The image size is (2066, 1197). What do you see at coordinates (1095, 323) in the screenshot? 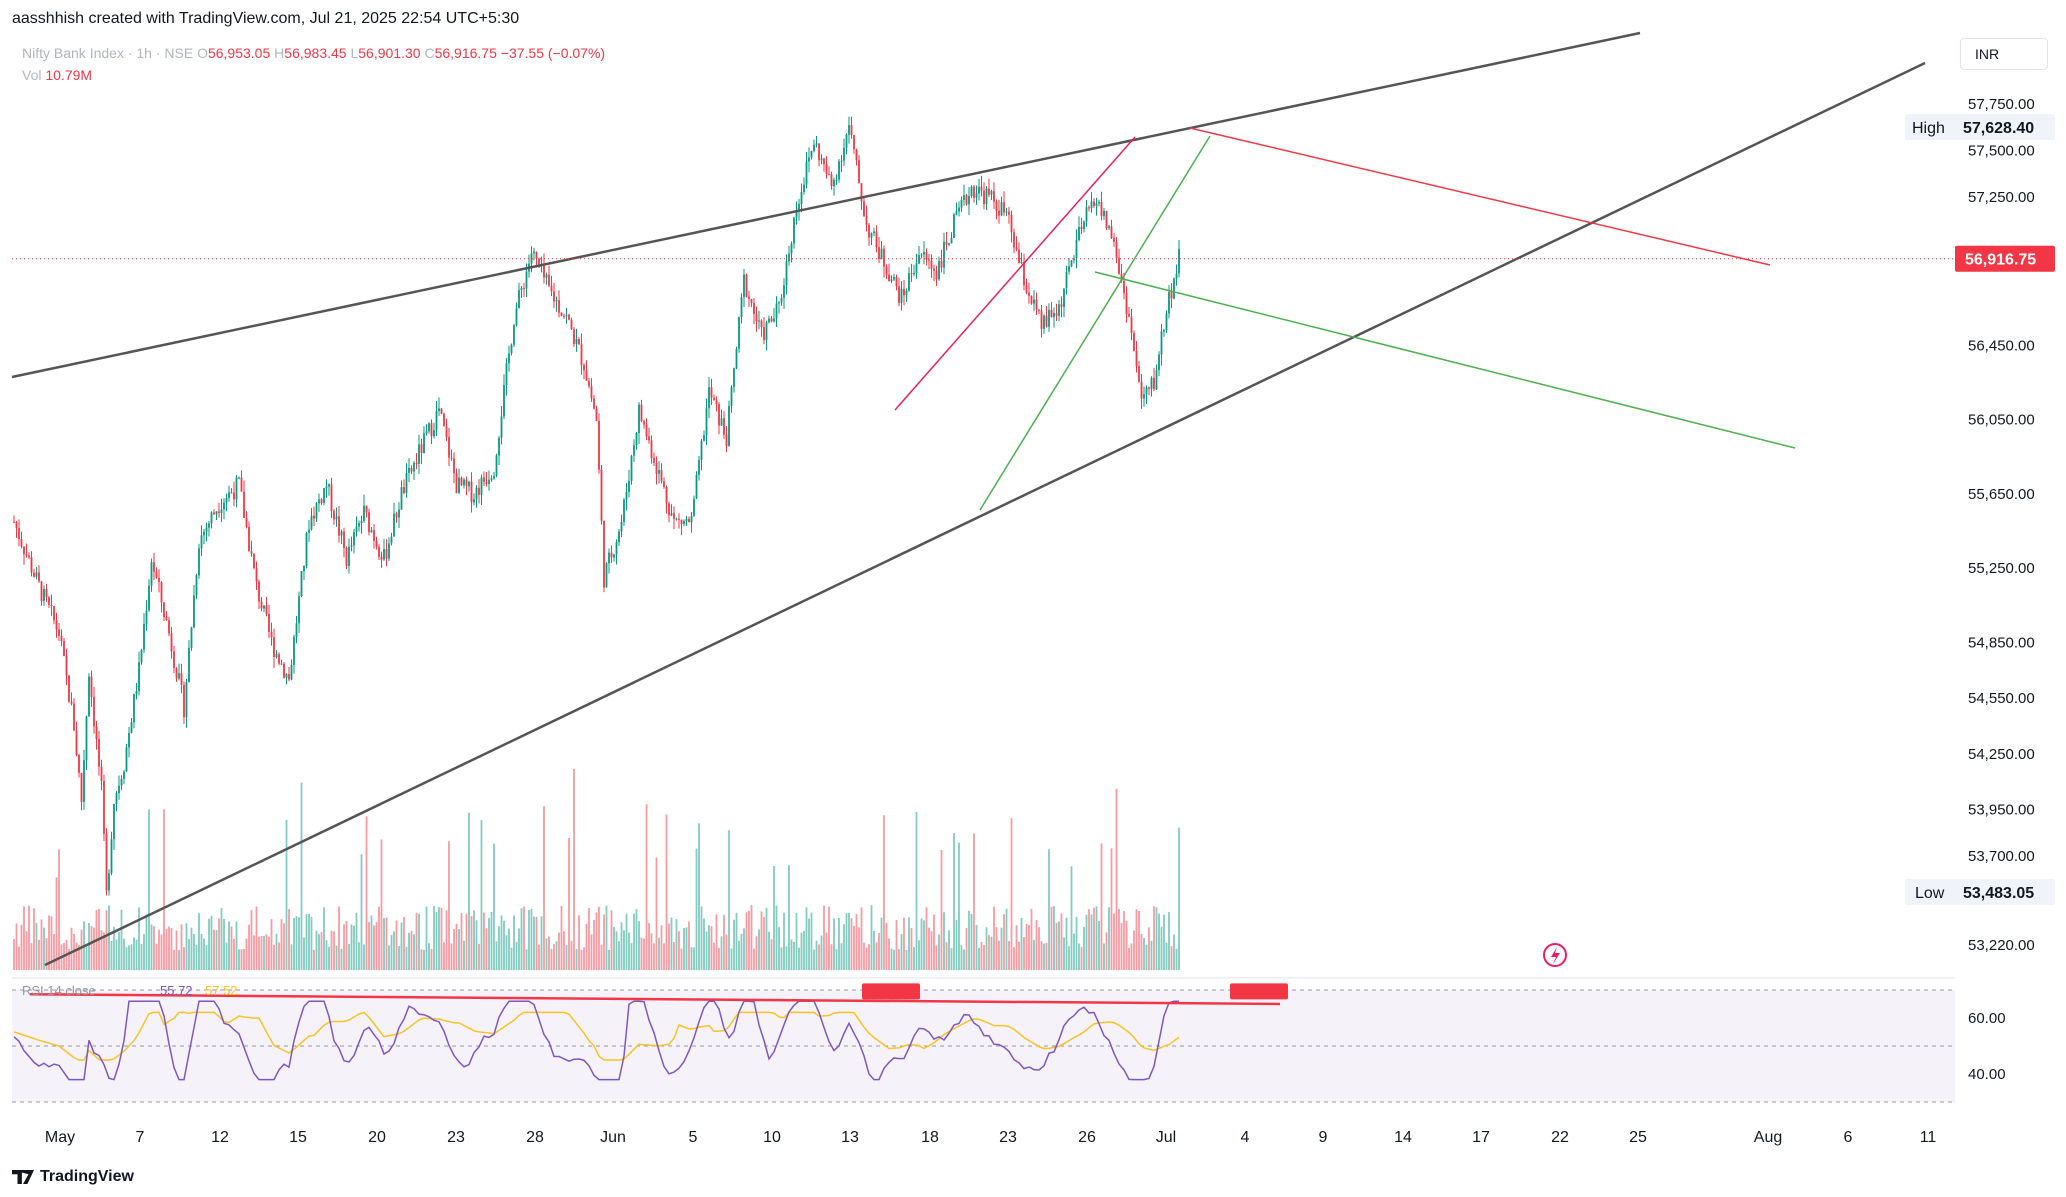
I see `green-rally-line` at bounding box center [1095, 323].